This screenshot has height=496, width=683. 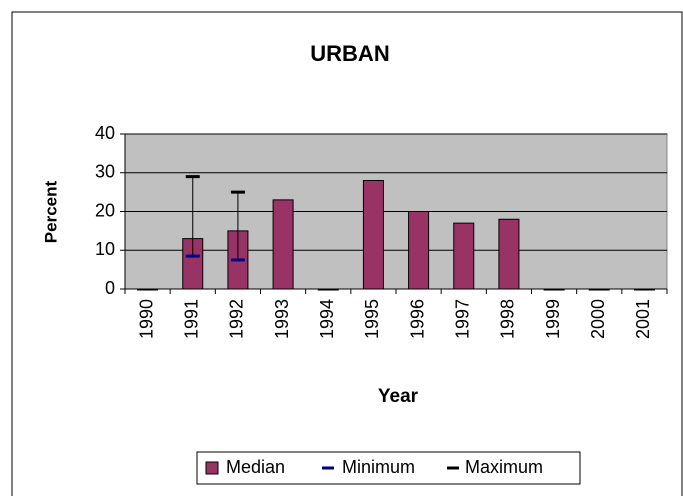 I want to click on y-tick-label: 30, so click(x=105, y=172).